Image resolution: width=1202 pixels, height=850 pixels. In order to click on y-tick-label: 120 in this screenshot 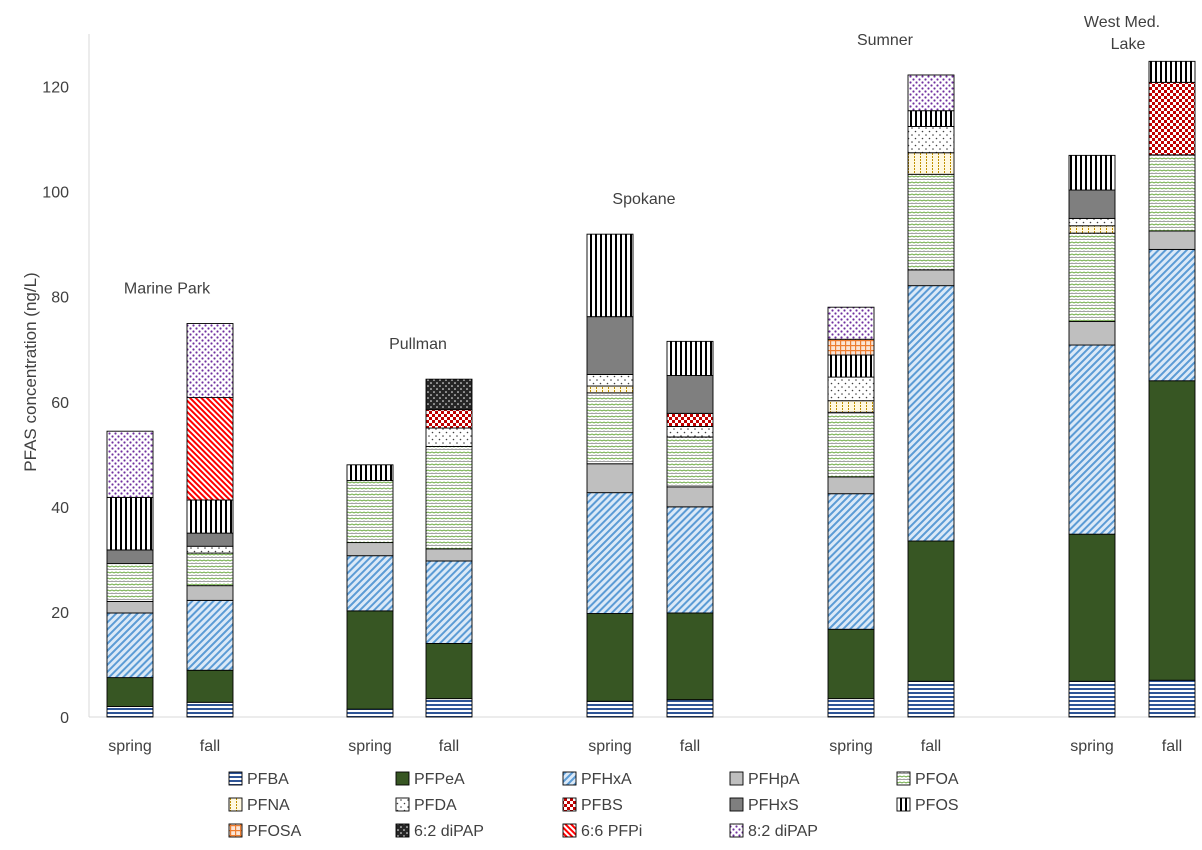, I will do `click(55, 88)`.